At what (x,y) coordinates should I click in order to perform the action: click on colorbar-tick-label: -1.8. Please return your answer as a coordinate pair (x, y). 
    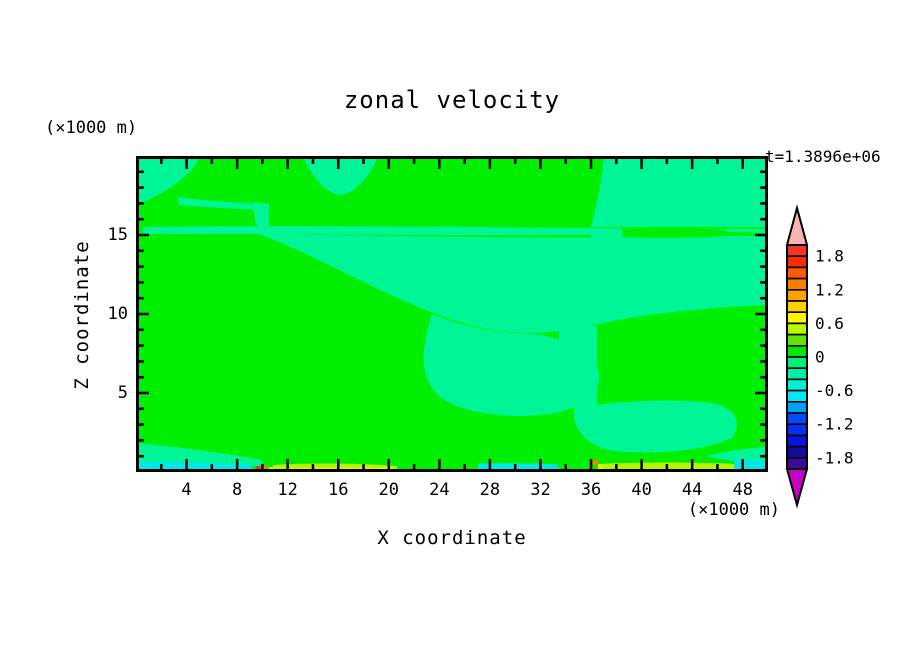
    Looking at the image, I should click on (834, 457).